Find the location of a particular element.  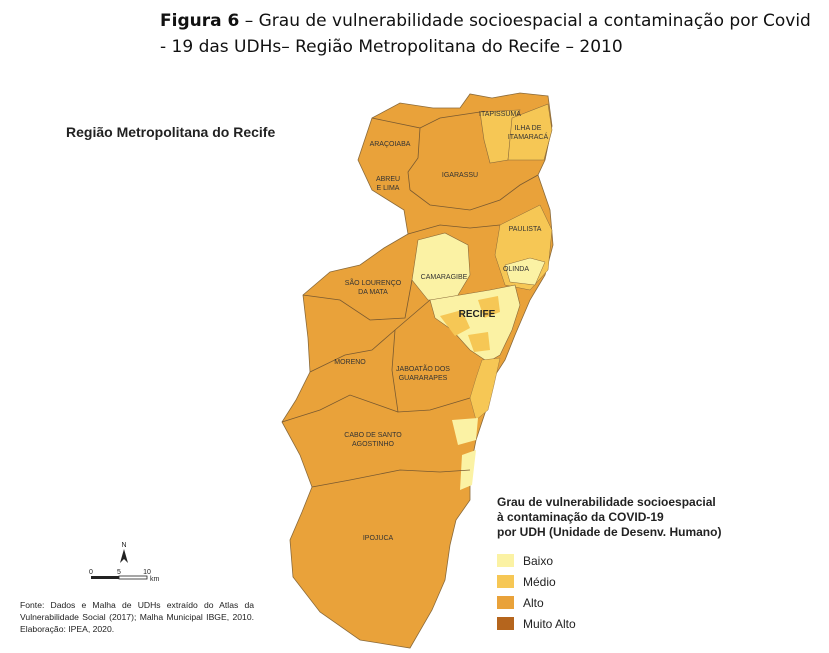

olinda-area is located at coordinates (525, 271).